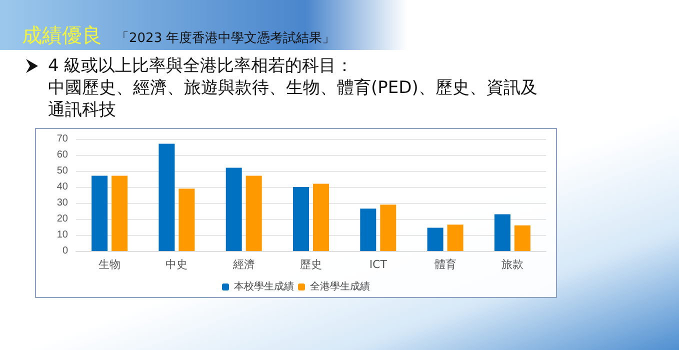 This screenshot has height=350, width=679. I want to click on x-tick-label: 旅款, so click(512, 264).